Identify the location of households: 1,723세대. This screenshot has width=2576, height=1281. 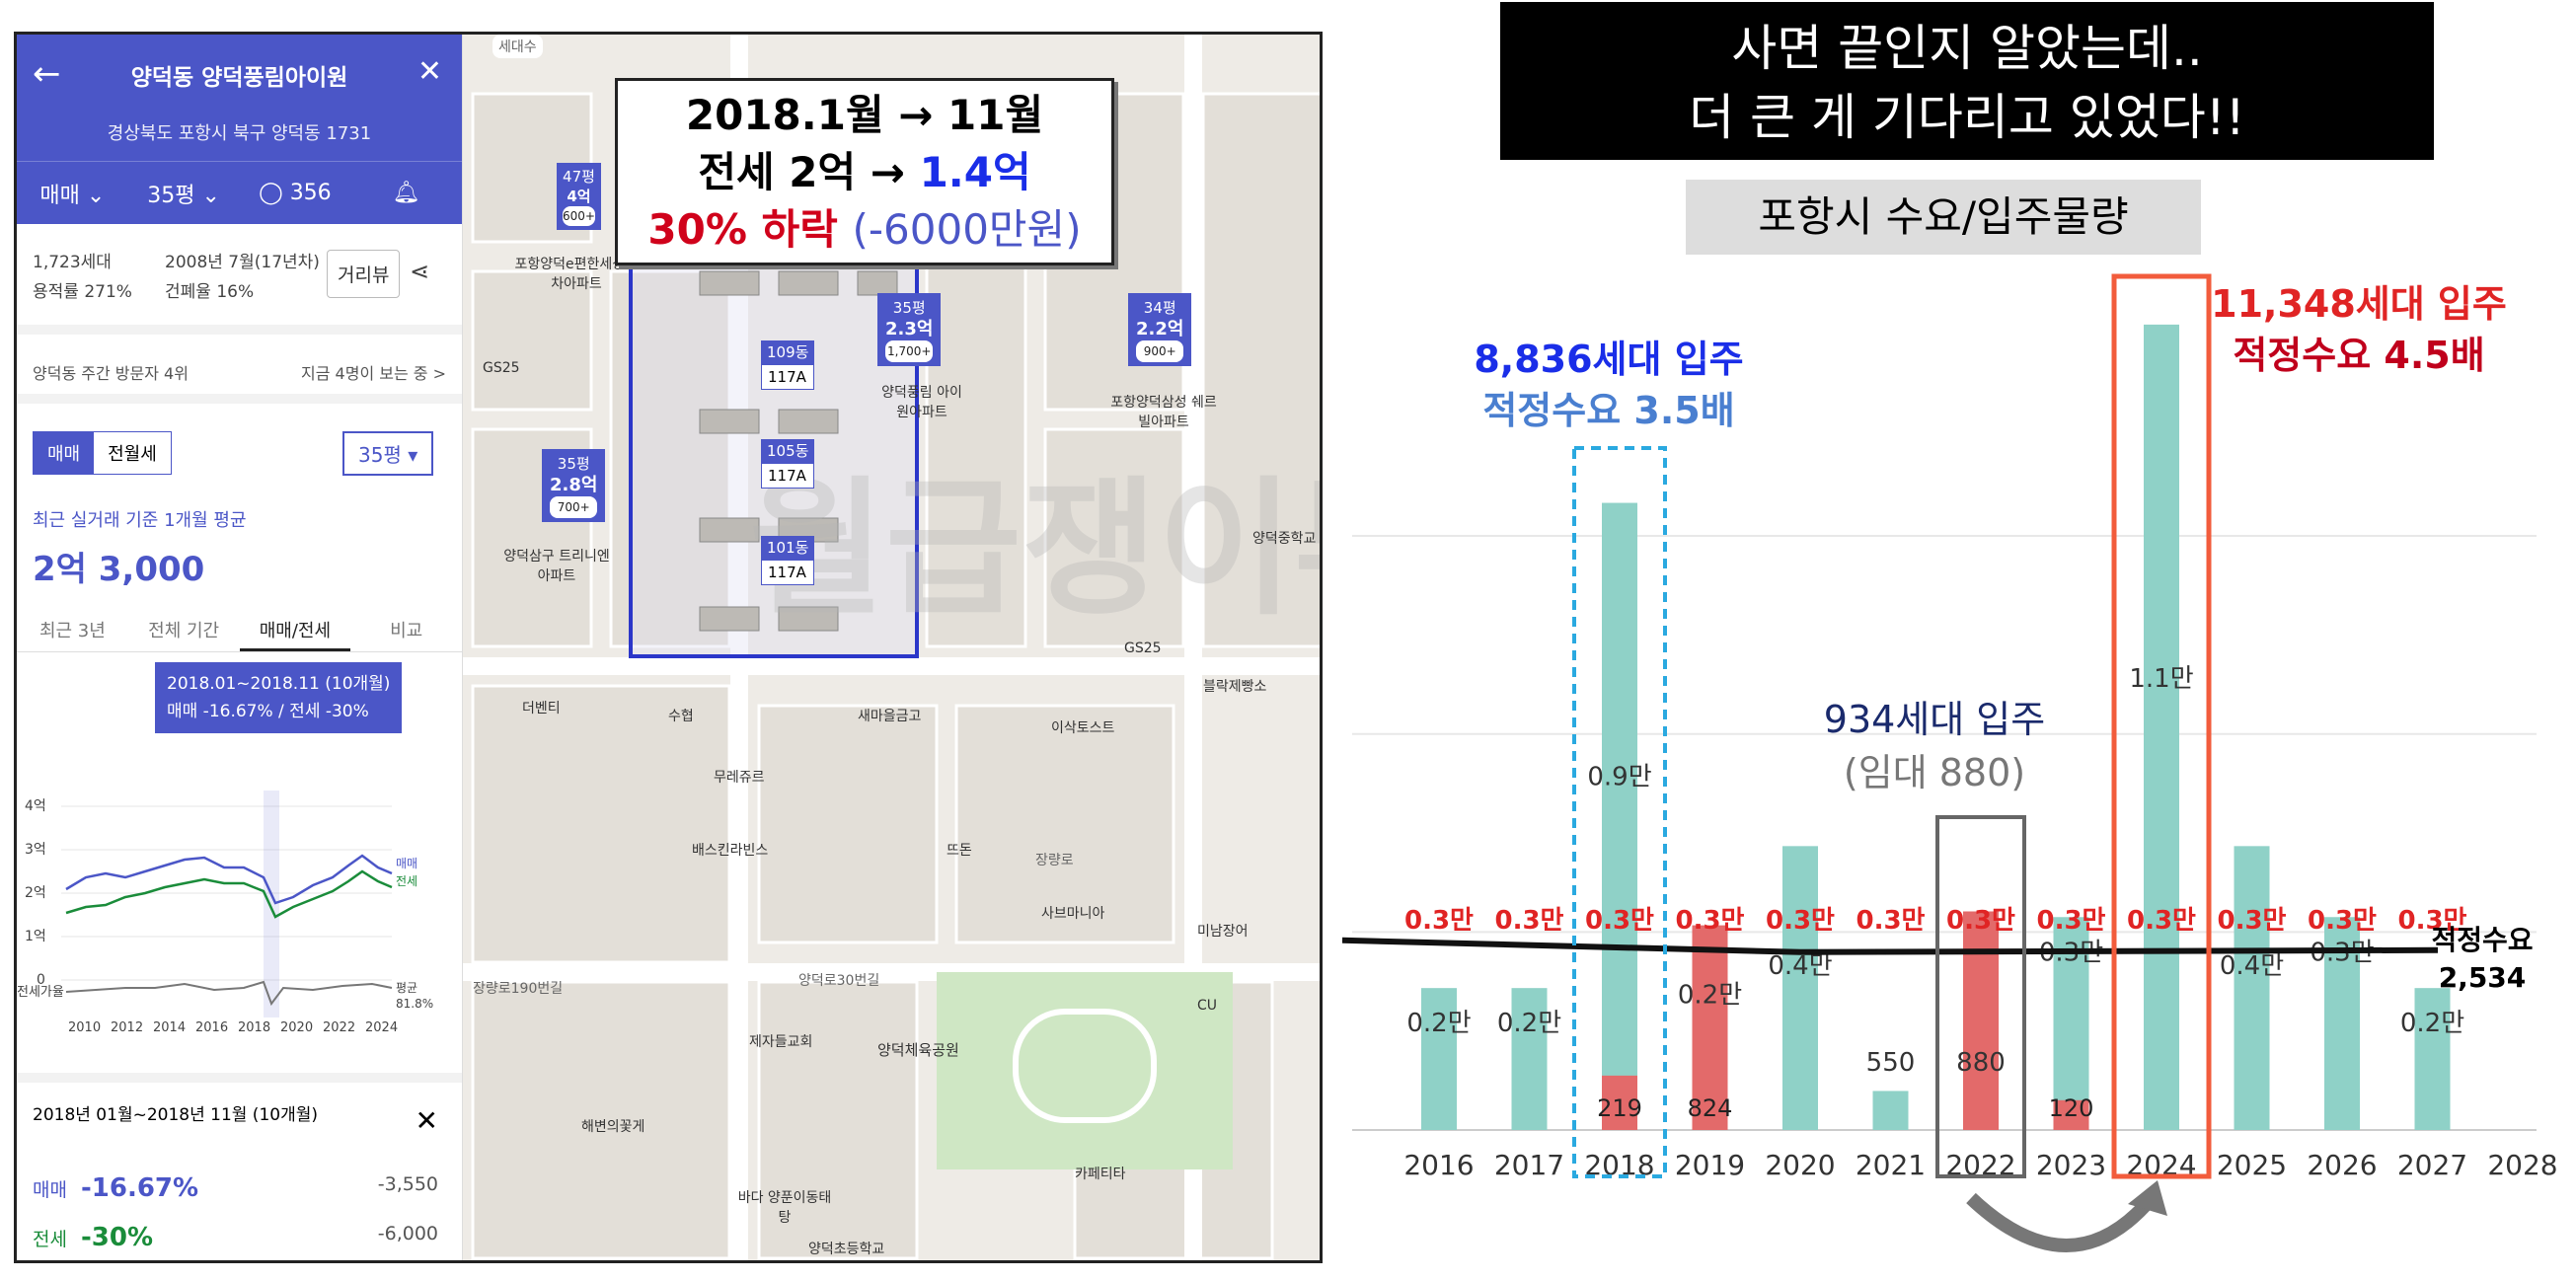
(72, 263).